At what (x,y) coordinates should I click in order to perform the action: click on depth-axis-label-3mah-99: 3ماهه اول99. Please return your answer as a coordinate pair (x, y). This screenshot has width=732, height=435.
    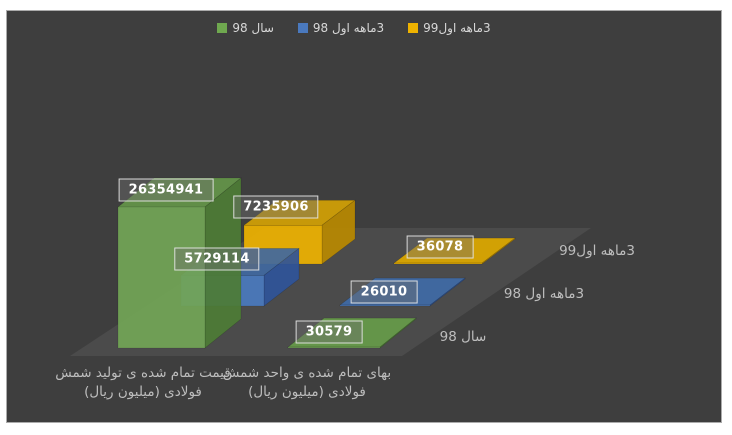
    Looking at the image, I should click on (597, 251).